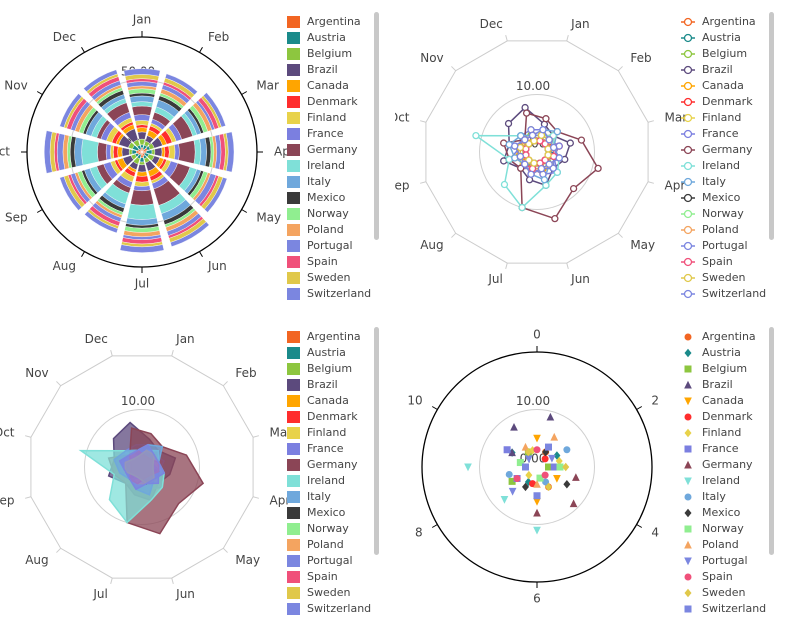 This screenshot has width=790, height=630. Describe the element at coordinates (96, 339) in the screenshot. I see `angle-tick-label: Dec` at that location.